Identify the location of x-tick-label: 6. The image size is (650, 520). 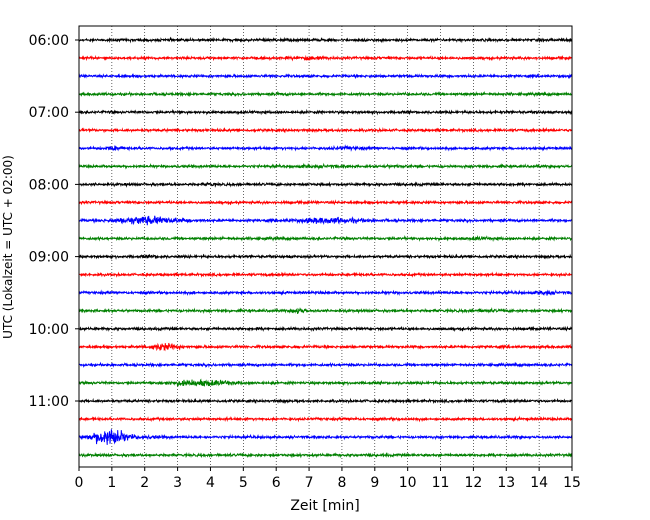
(276, 483).